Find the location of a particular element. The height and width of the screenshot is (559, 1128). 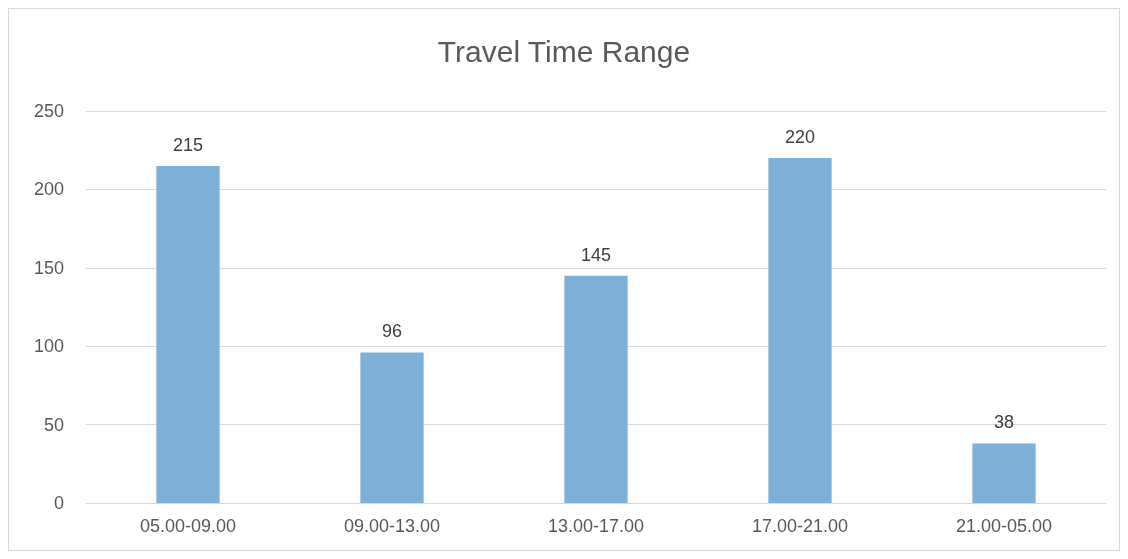

x-tick-label: 21.00-05.00 is located at coordinates (1004, 526).